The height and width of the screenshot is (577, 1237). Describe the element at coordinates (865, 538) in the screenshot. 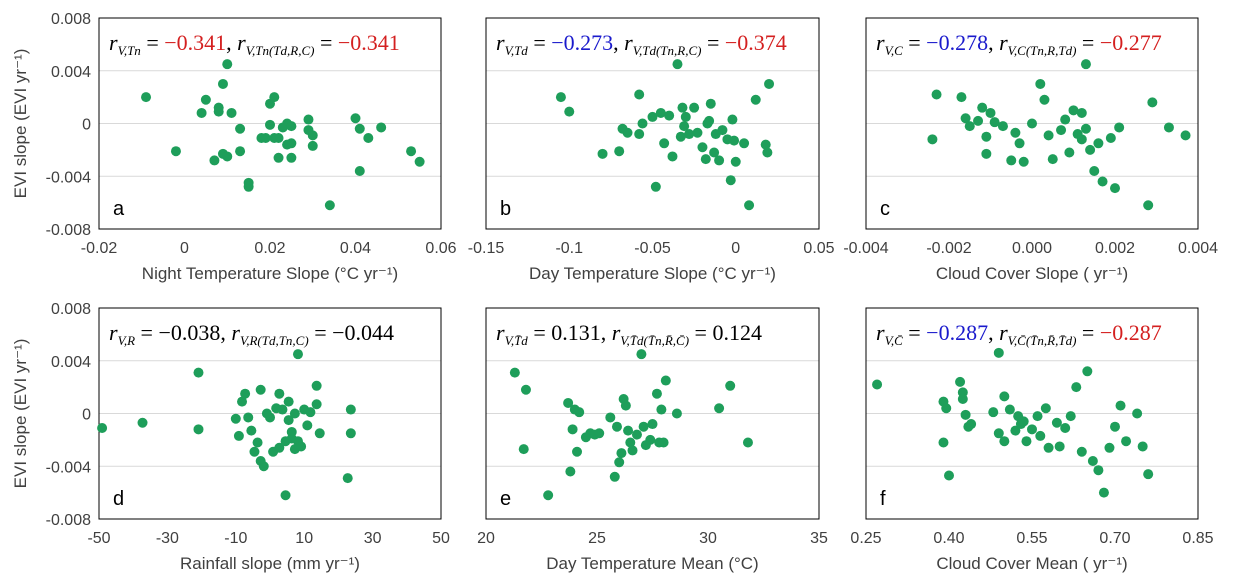

I see `x-tick-label: 0.25` at that location.